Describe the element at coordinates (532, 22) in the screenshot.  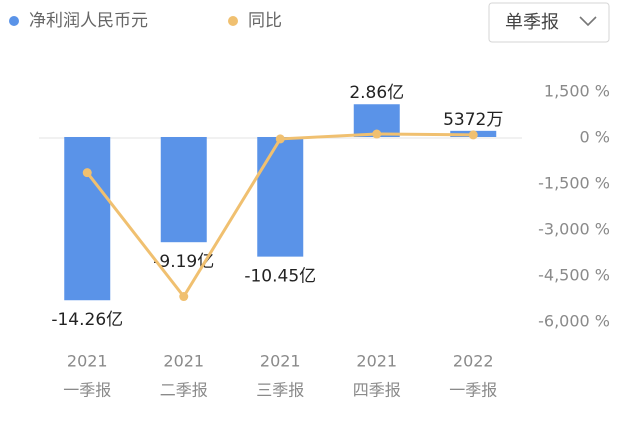
I see `dropdown-label: 单季报` at that location.